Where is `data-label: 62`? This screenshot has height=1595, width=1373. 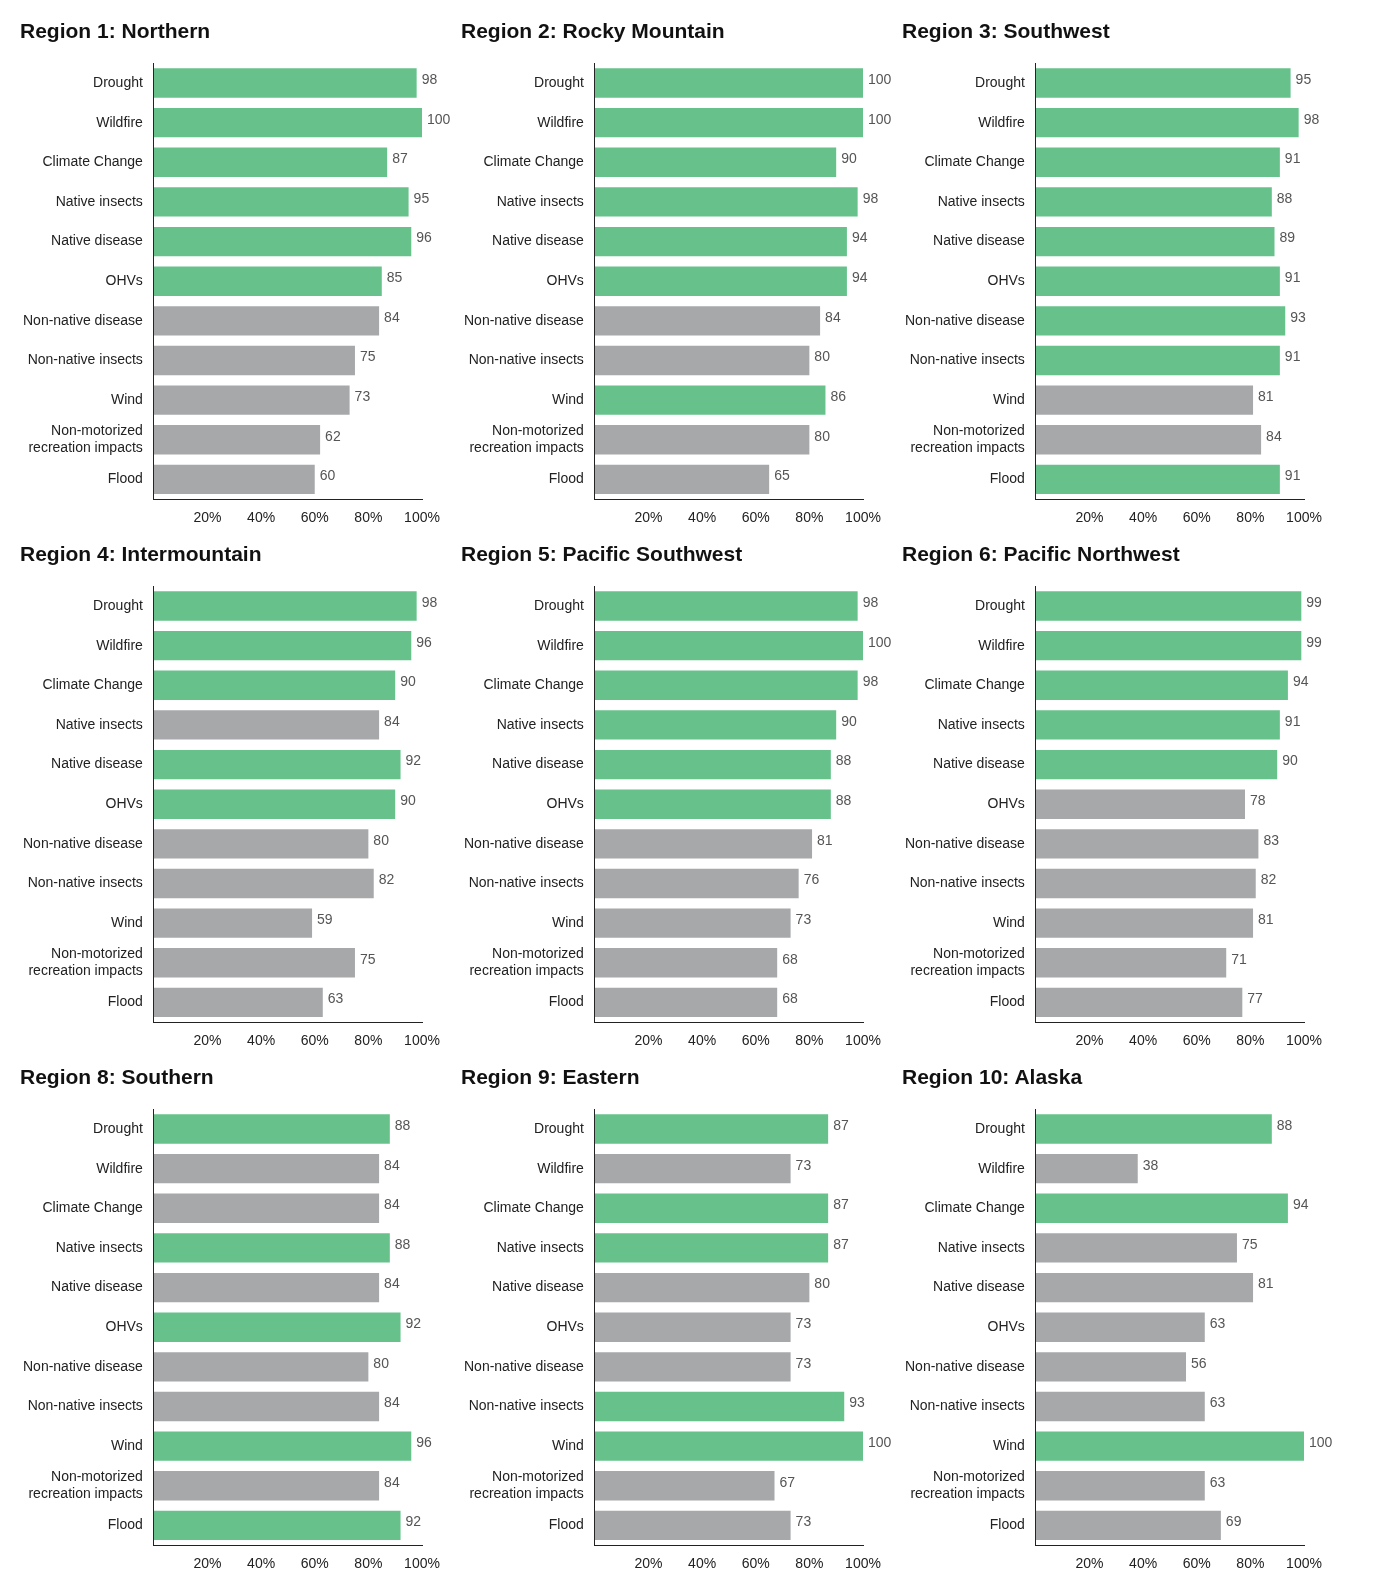
data-label: 62 is located at coordinates (333, 435).